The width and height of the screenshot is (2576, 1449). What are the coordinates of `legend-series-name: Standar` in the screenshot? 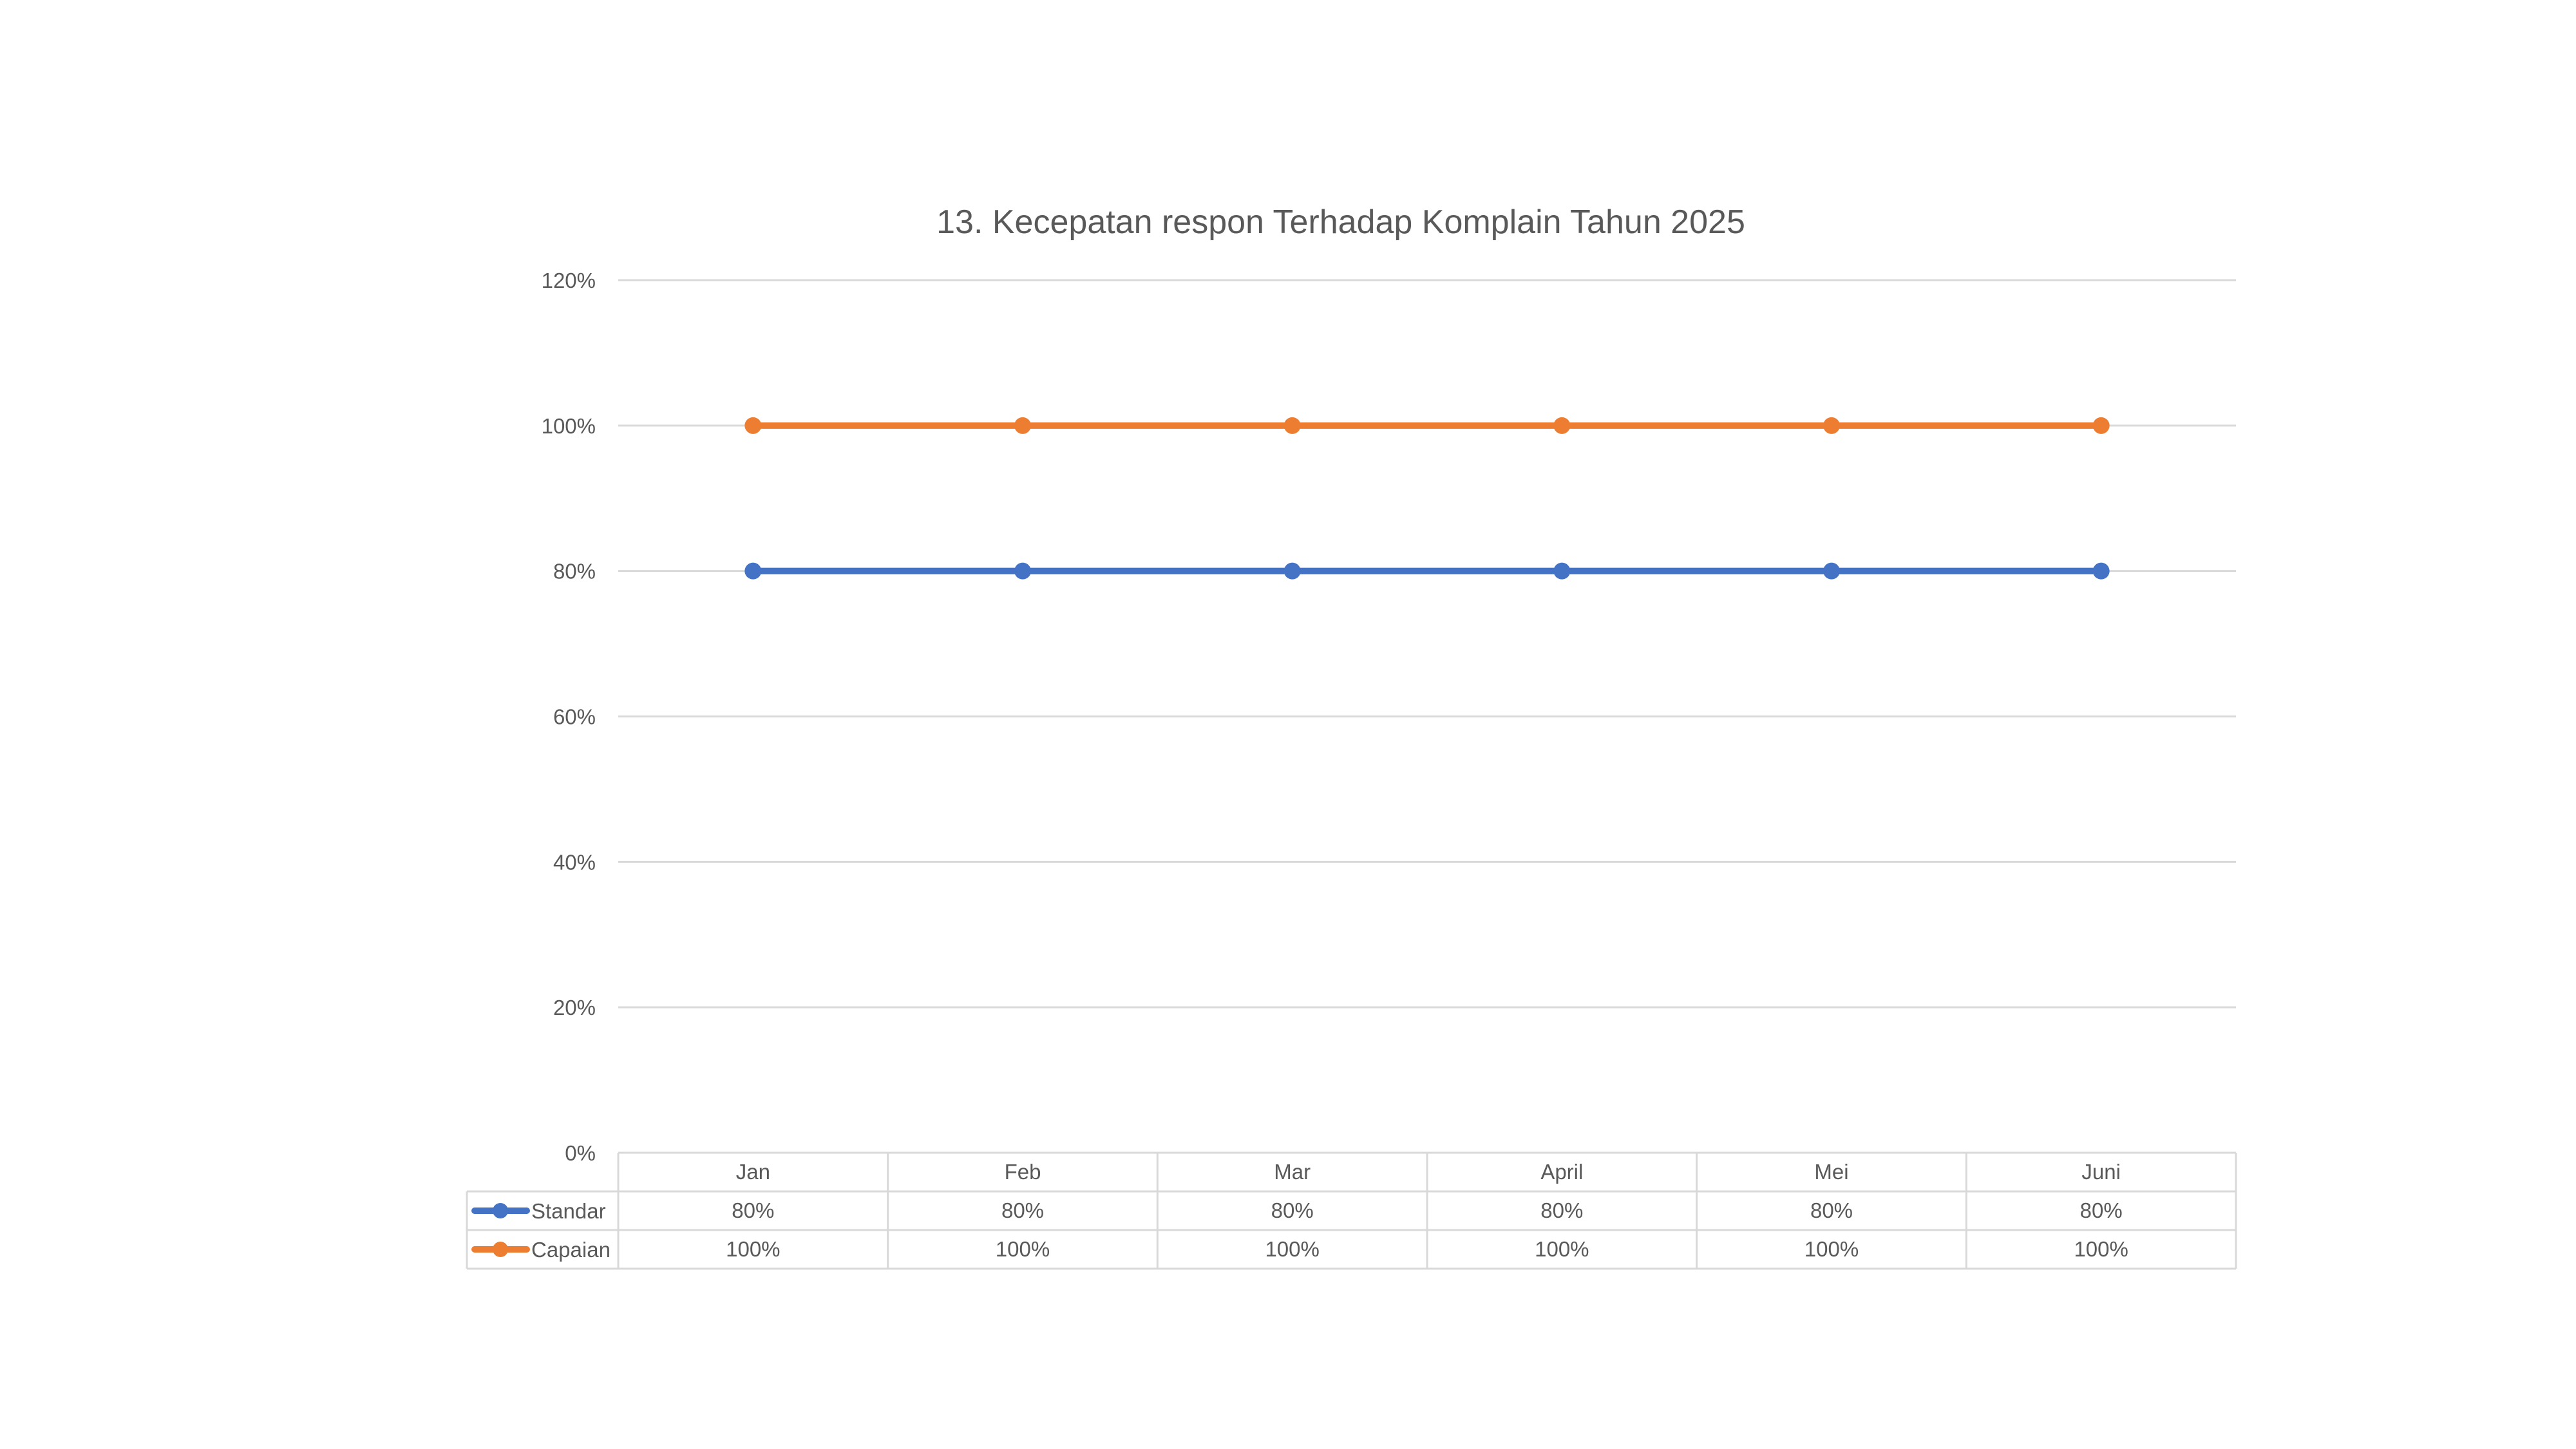 It's located at (569, 1211).